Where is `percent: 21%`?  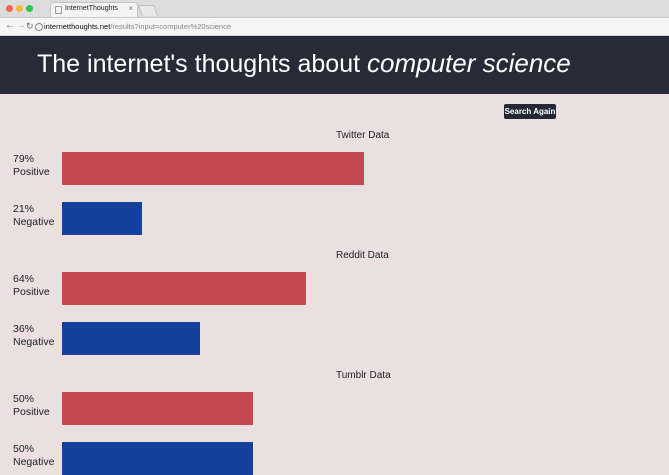
percent: 21% is located at coordinates (24, 209).